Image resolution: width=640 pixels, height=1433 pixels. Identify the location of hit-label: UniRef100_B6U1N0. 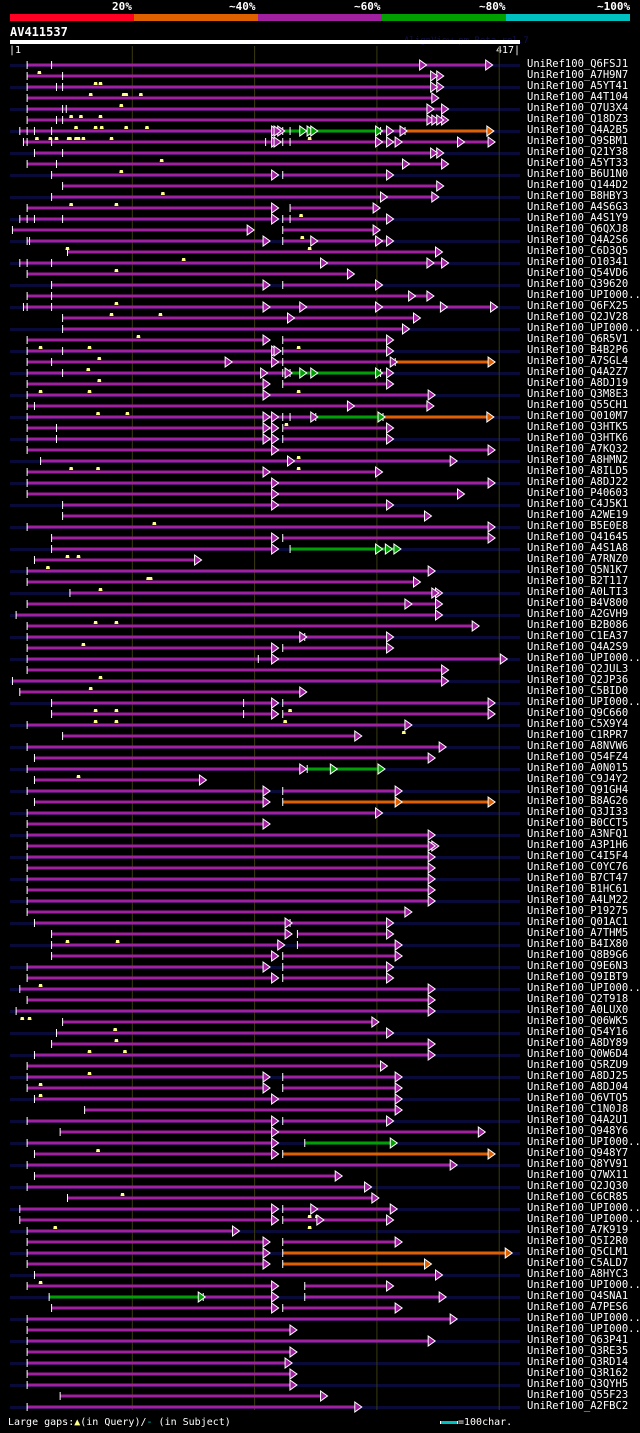
(578, 174).